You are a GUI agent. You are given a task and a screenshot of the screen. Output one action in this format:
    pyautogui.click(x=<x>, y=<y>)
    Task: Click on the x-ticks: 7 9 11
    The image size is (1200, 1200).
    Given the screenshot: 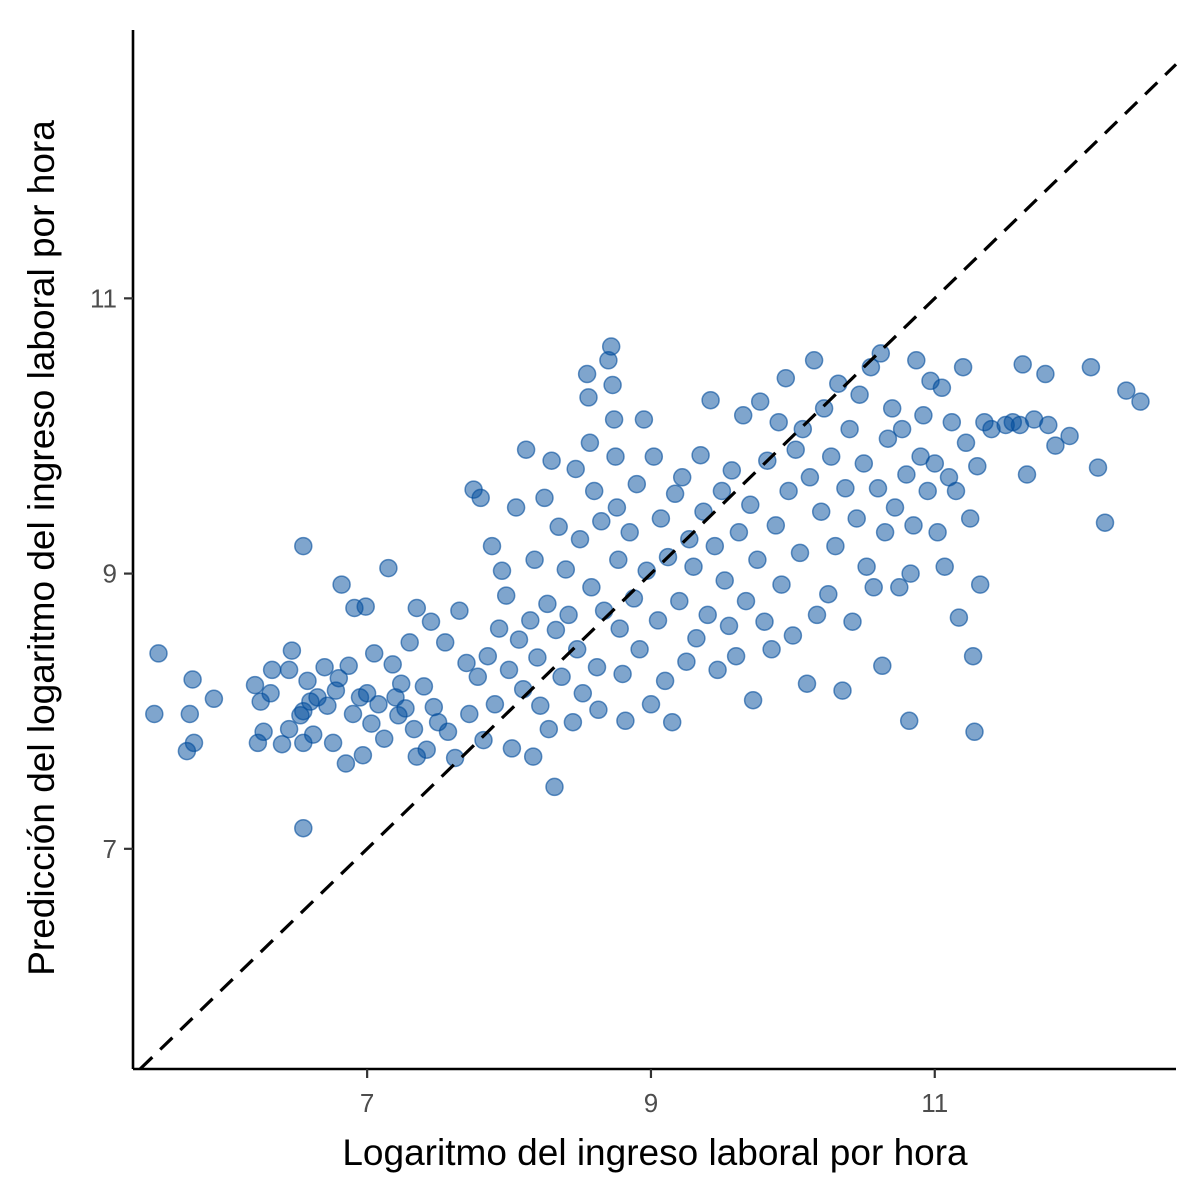 What is the action you would take?
    pyautogui.click(x=654, y=1093)
    